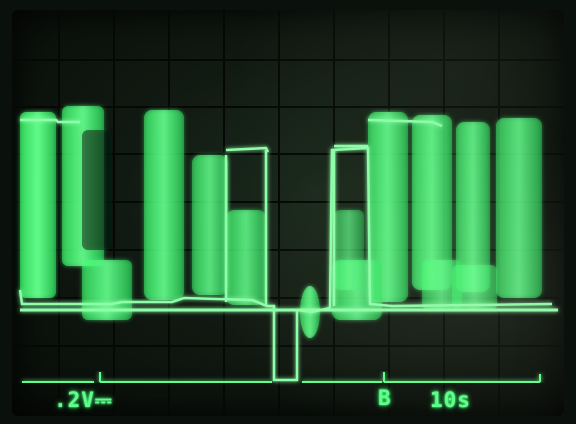 This screenshot has width=576, height=424. I want to click on time-per-division-readout: 10s, so click(450, 400).